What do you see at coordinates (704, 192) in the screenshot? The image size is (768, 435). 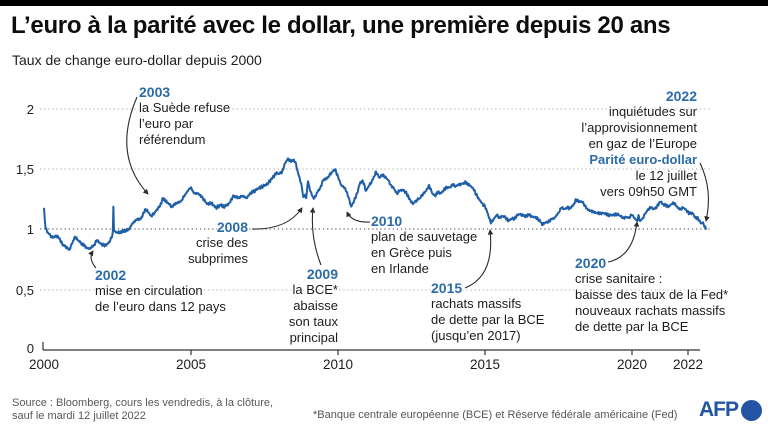 I see `arrow-2022` at bounding box center [704, 192].